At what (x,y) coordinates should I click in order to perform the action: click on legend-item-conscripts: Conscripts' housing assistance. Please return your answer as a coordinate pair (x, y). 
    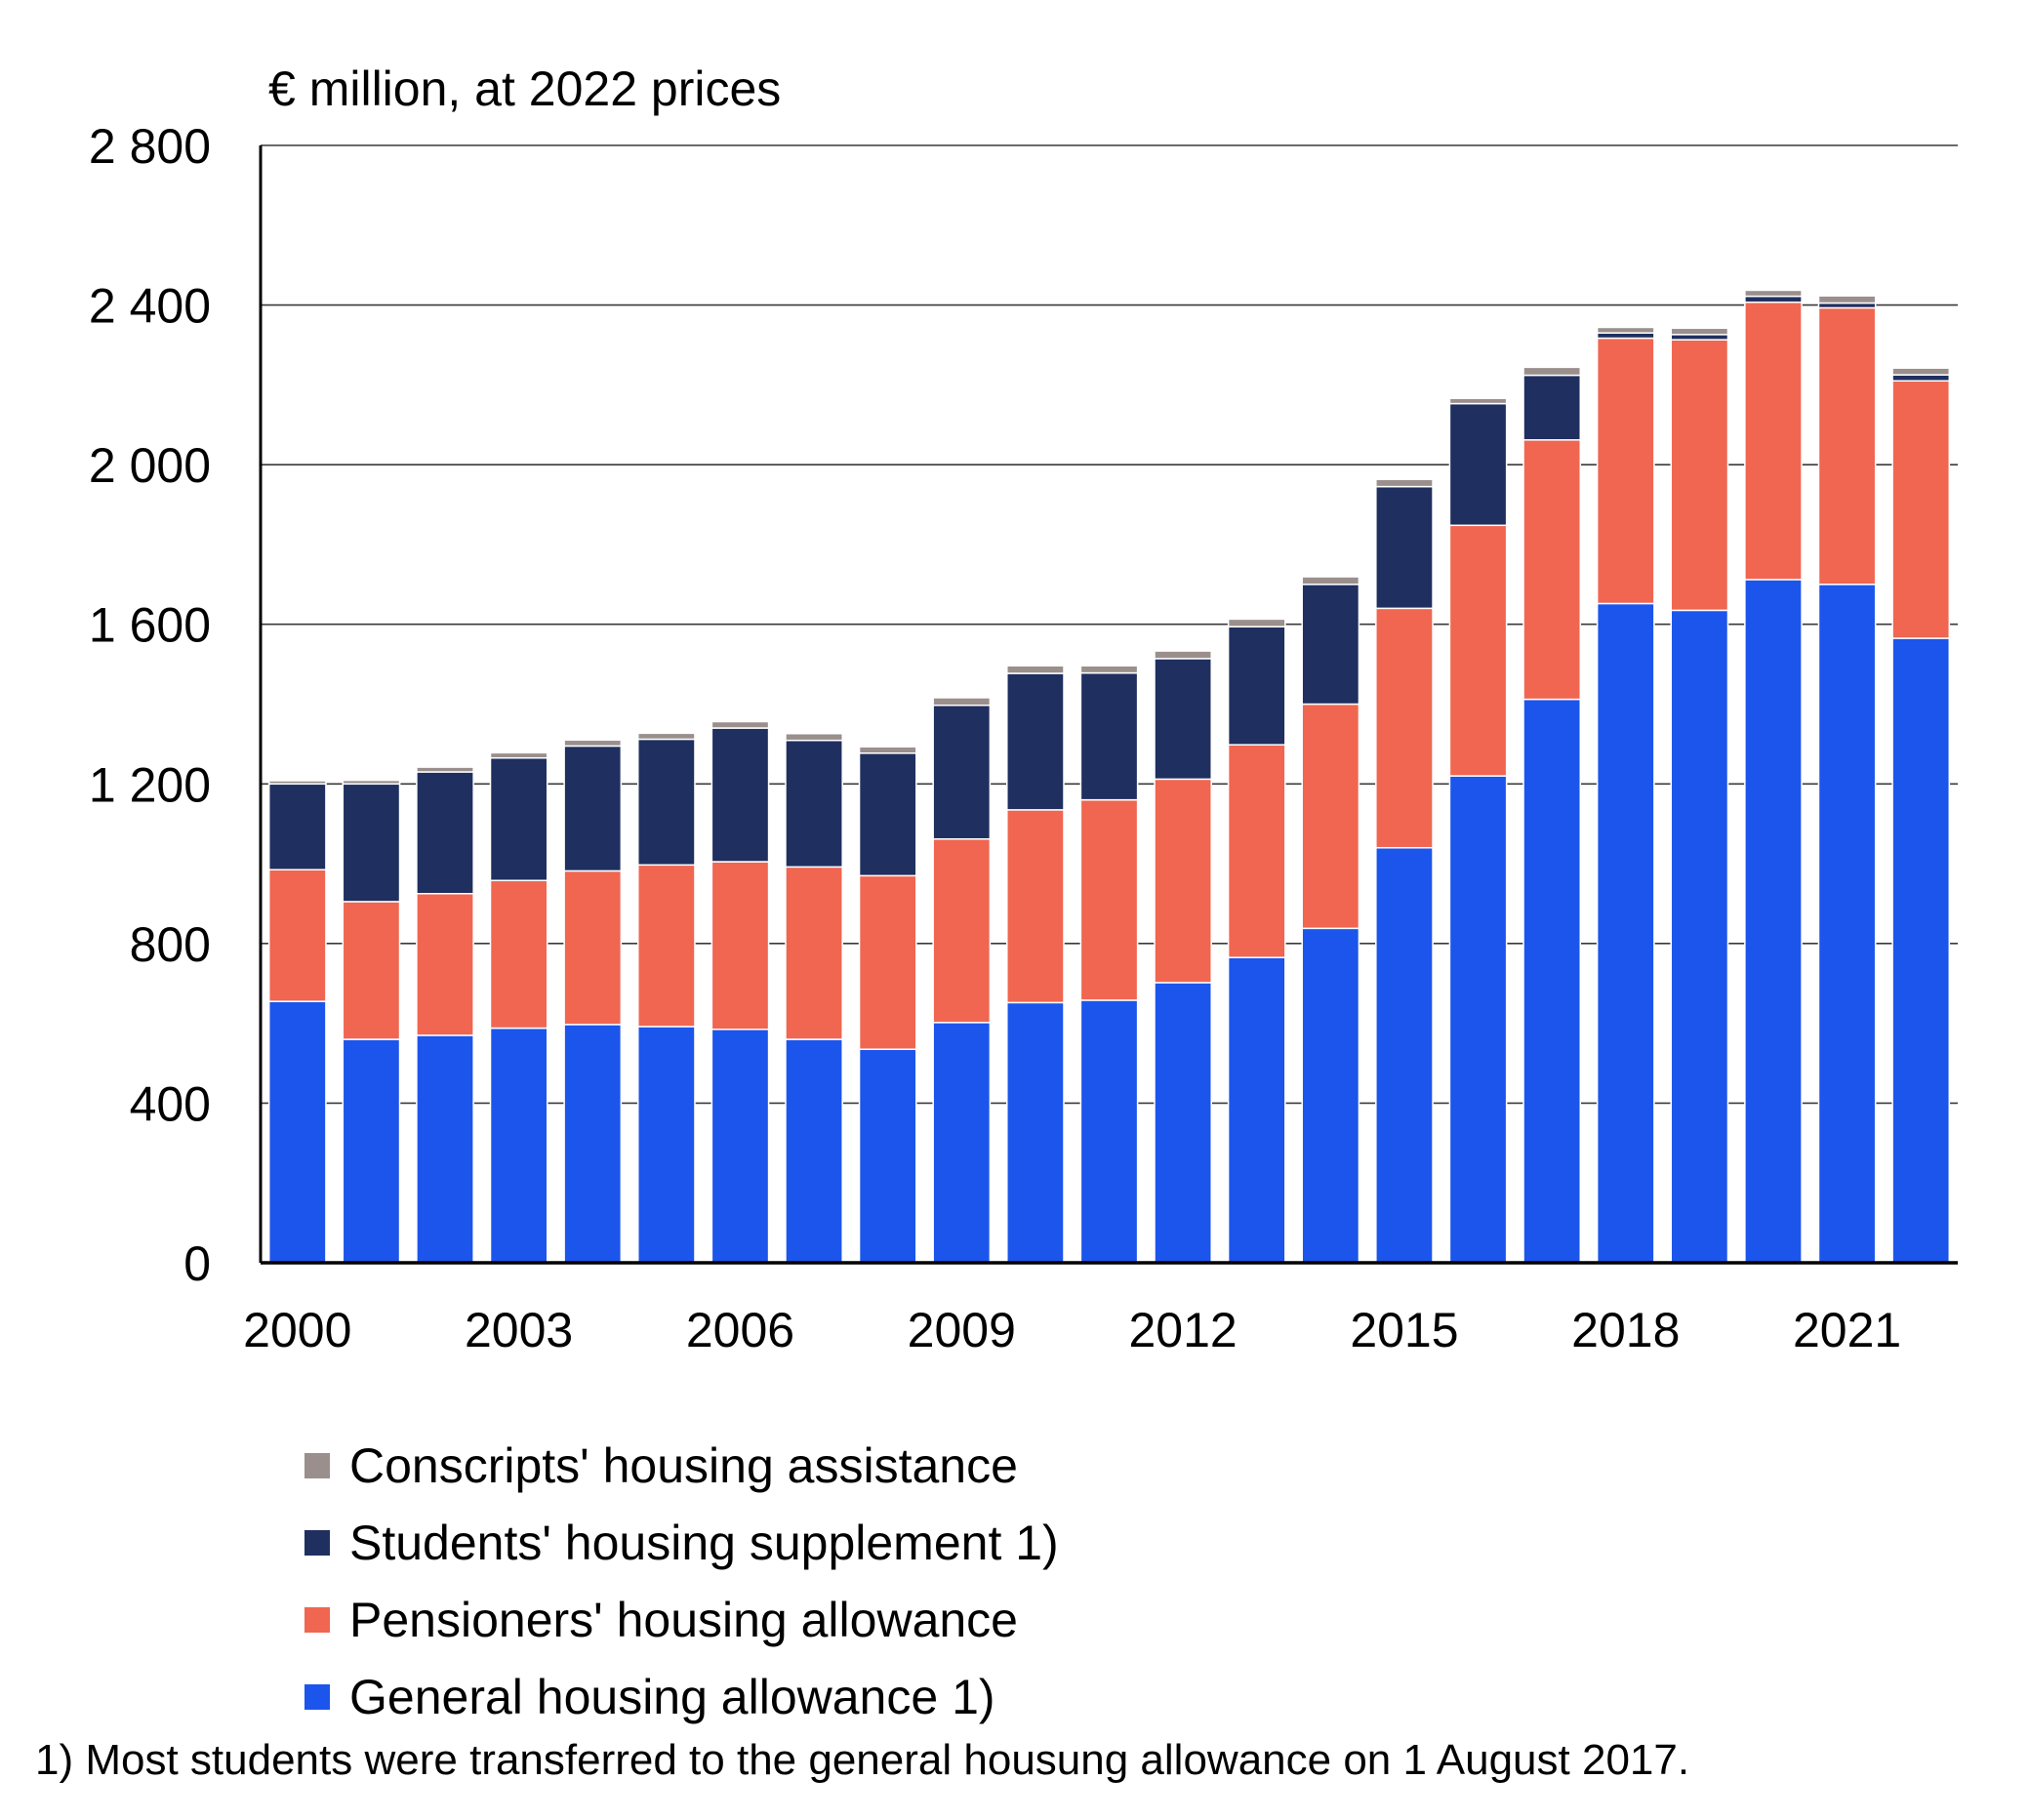
    Looking at the image, I should click on (681, 1465).